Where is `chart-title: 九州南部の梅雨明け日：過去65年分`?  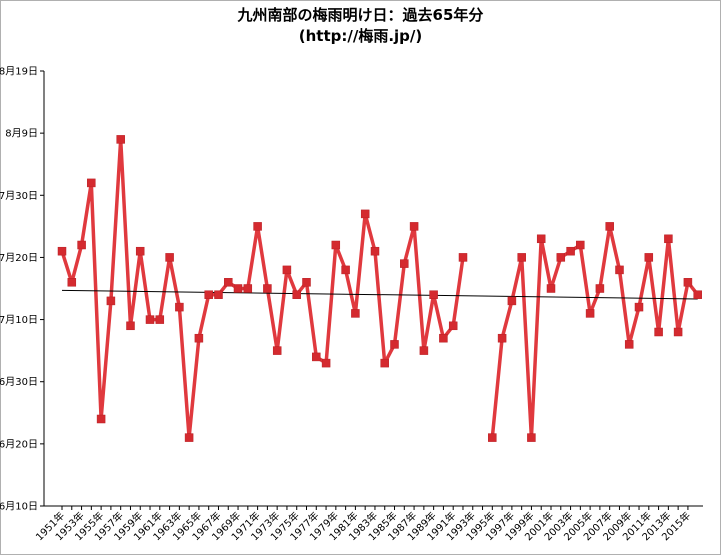
chart-title: 九州南部の梅雨明け日：過去65年分 is located at coordinates (360, 15).